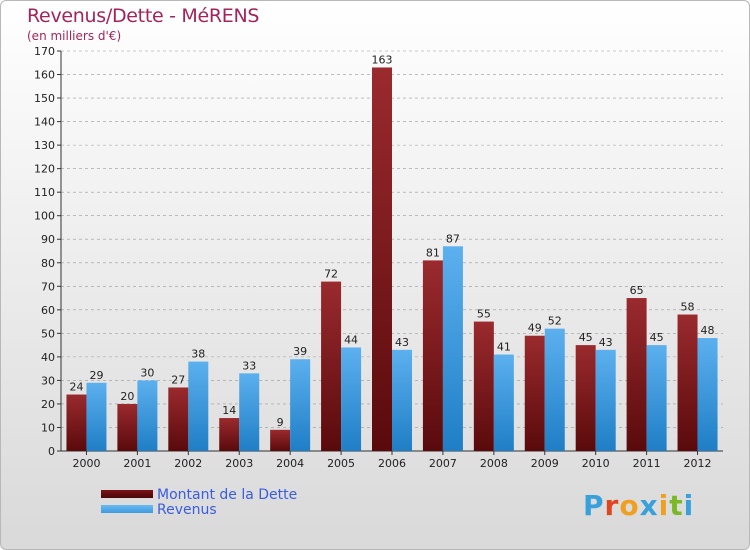 This screenshot has height=550, width=750. Describe the element at coordinates (545, 463) in the screenshot. I see `x-tick-label-2009: 2009` at that location.